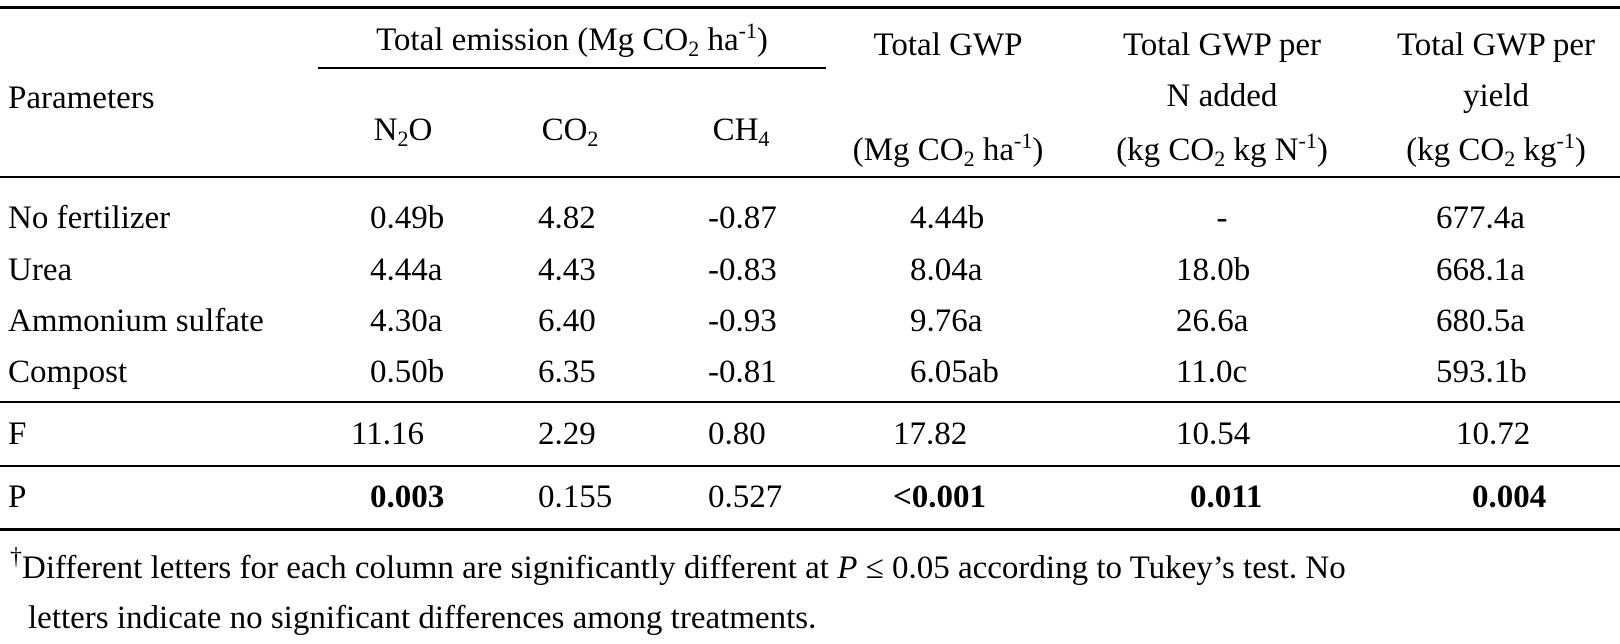 The width and height of the screenshot is (1620, 644). Describe the element at coordinates (1480, 218) in the screenshot. I see `table-row-gwpy: 677.4a` at that location.